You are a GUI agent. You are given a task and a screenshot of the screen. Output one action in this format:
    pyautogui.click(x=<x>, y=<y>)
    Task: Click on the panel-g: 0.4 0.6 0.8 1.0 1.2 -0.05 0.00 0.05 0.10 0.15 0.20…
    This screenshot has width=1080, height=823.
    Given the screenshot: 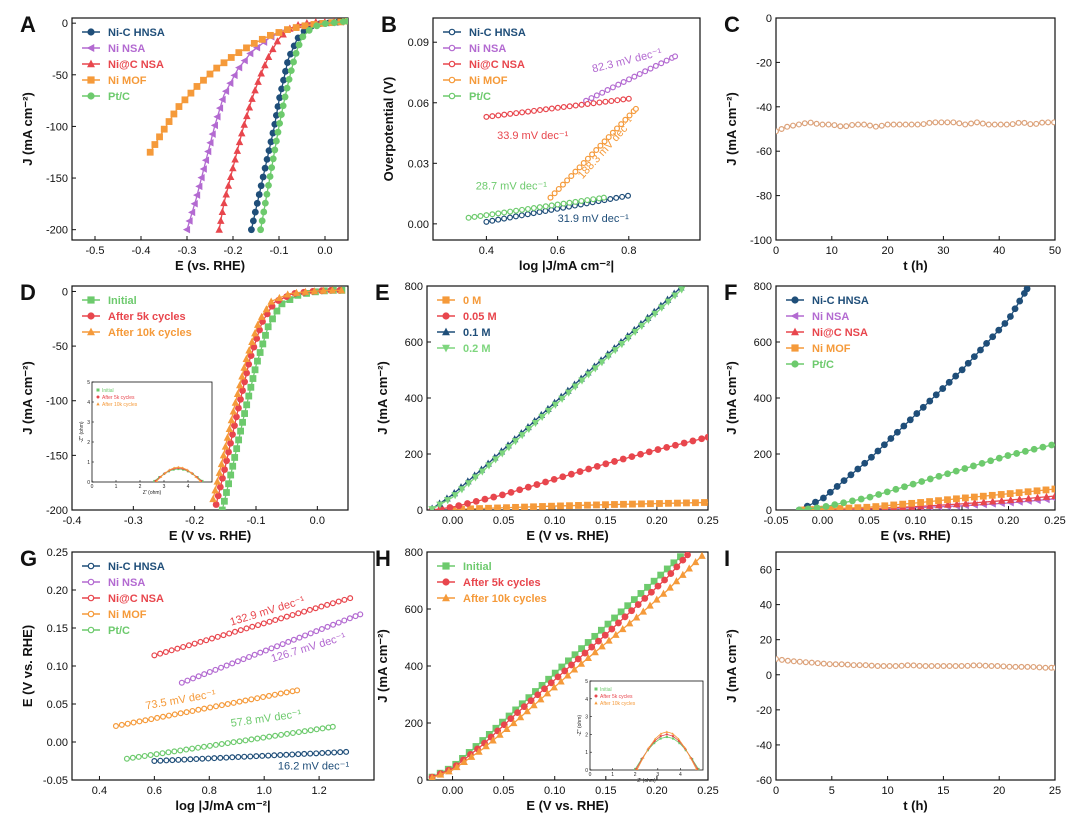 What is the action you would take?
    pyautogui.click(x=197, y=679)
    